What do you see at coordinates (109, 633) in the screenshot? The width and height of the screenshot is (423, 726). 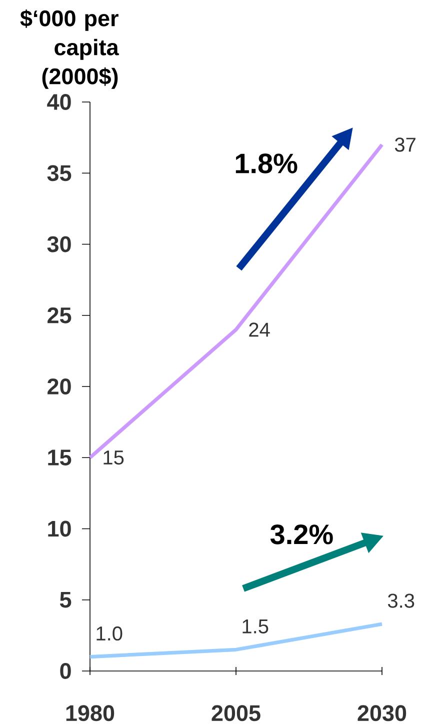 I see `data-label: 1.0` at bounding box center [109, 633].